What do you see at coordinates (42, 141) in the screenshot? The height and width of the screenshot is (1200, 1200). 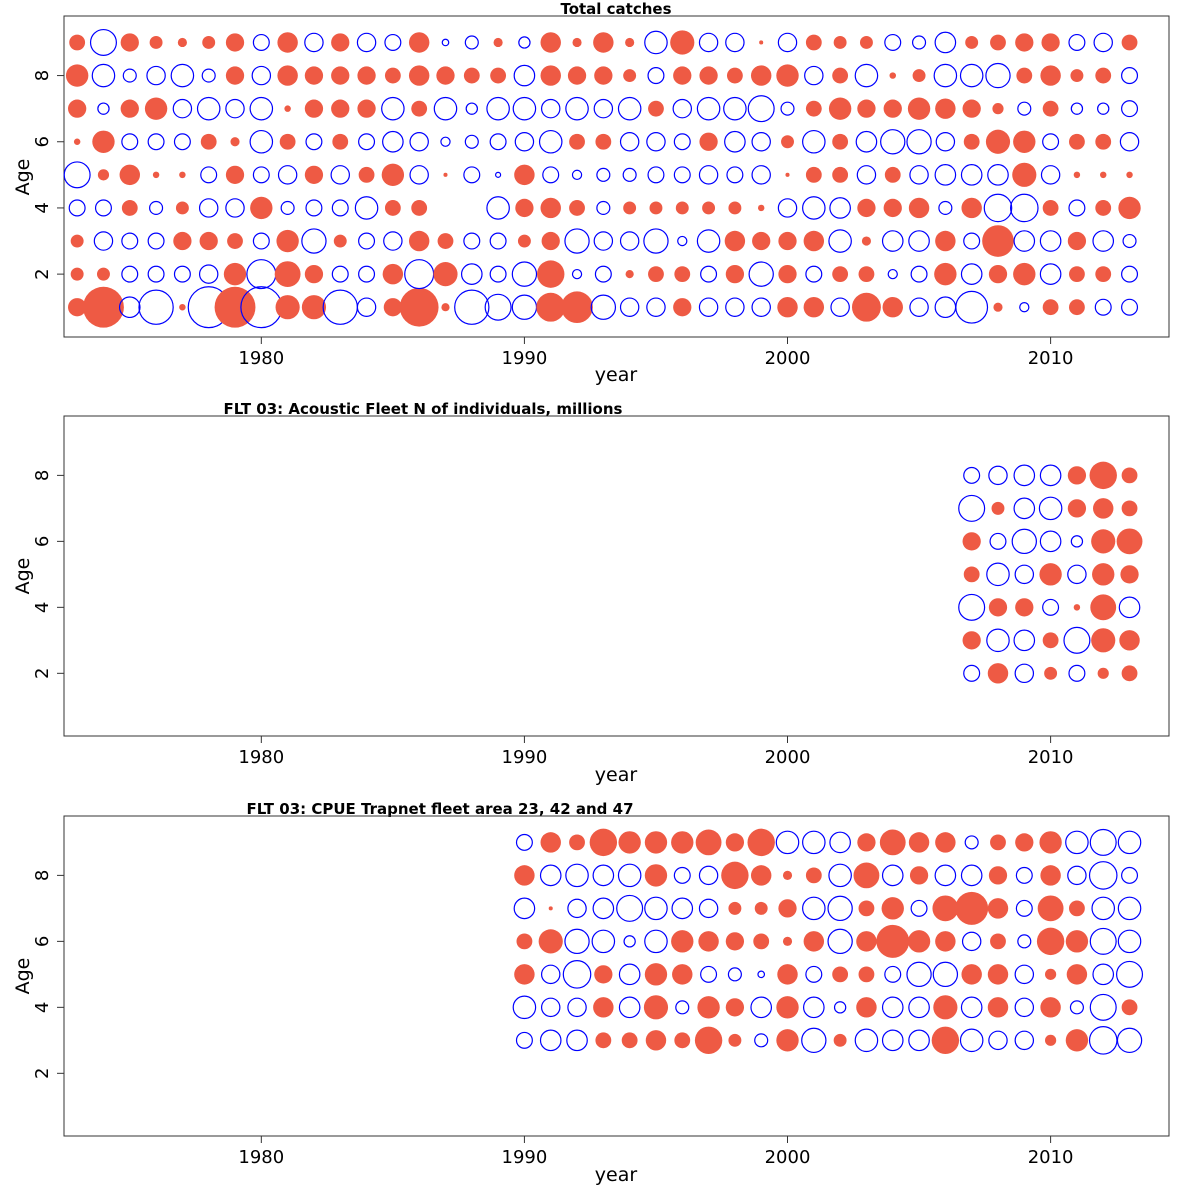 I see `y-tick-label: 6` at bounding box center [42, 141].